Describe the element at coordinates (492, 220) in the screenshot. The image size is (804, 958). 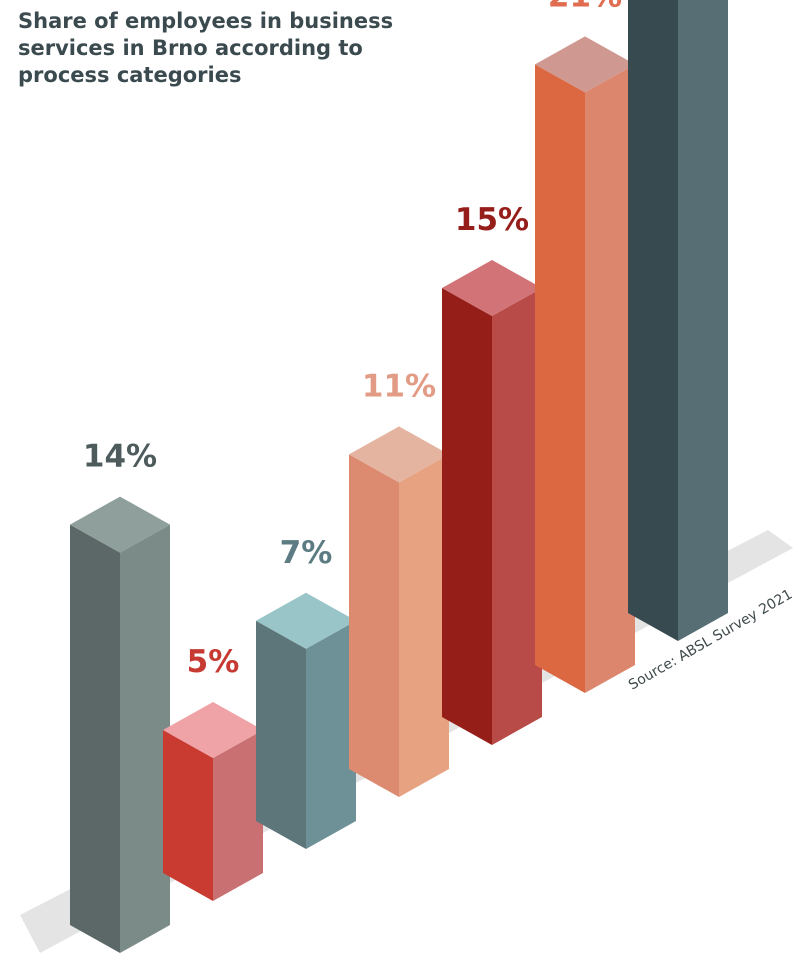
I see `bar-value-label: 15%` at that location.